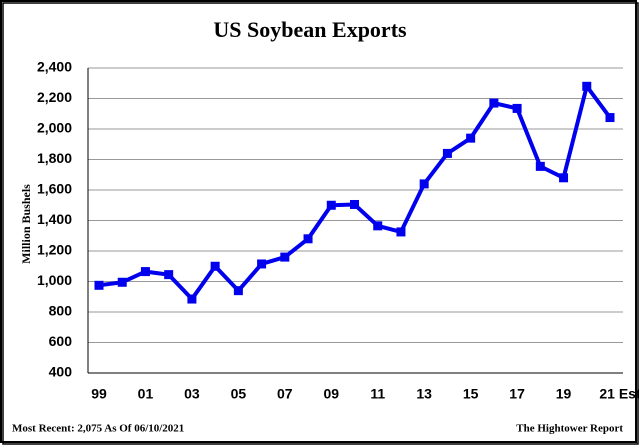 The image size is (639, 445). I want to click on x-tick-label: 15, so click(471, 394).